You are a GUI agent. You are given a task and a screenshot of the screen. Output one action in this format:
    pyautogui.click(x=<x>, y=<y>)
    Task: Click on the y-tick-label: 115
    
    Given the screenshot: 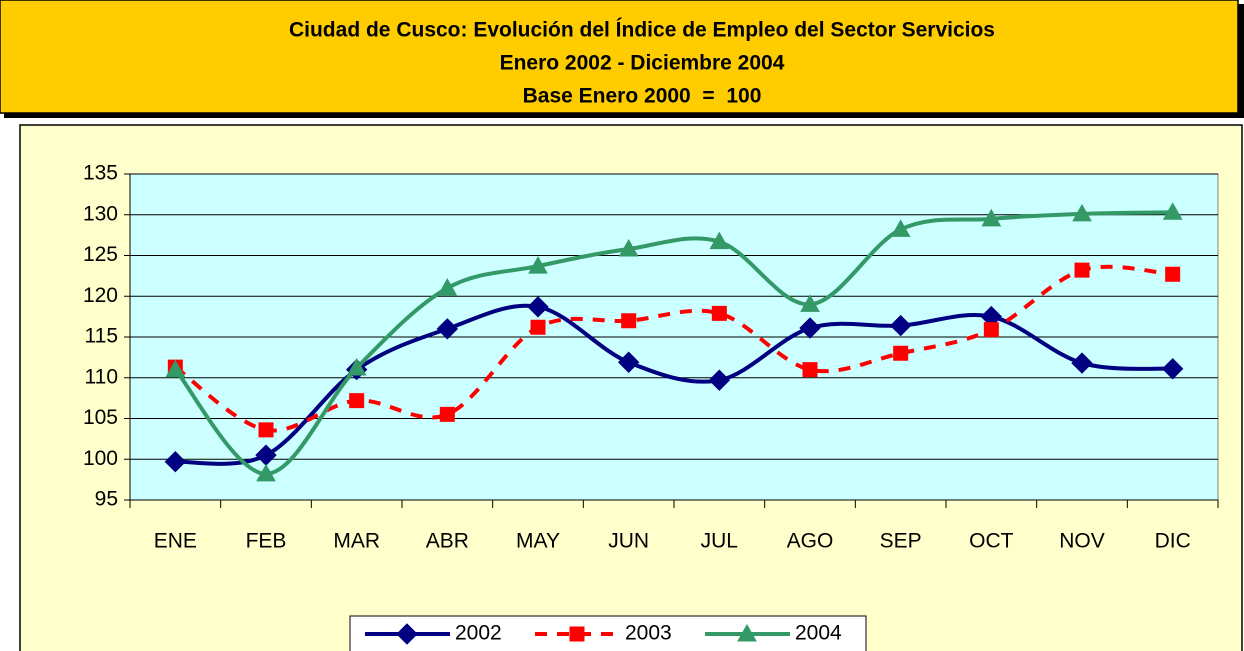 What is the action you would take?
    pyautogui.click(x=101, y=336)
    